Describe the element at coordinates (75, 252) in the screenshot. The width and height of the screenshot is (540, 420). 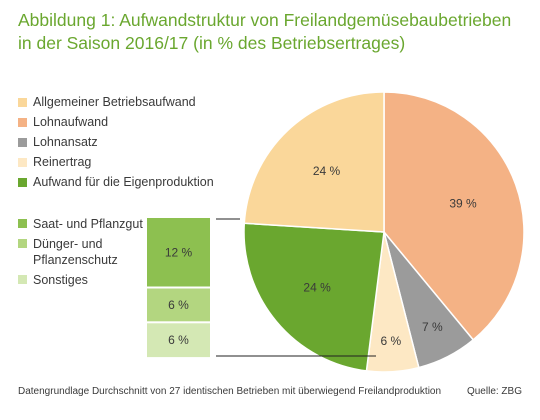
I see `legend-label: Dünger- und Pflanzenschutz` at that location.